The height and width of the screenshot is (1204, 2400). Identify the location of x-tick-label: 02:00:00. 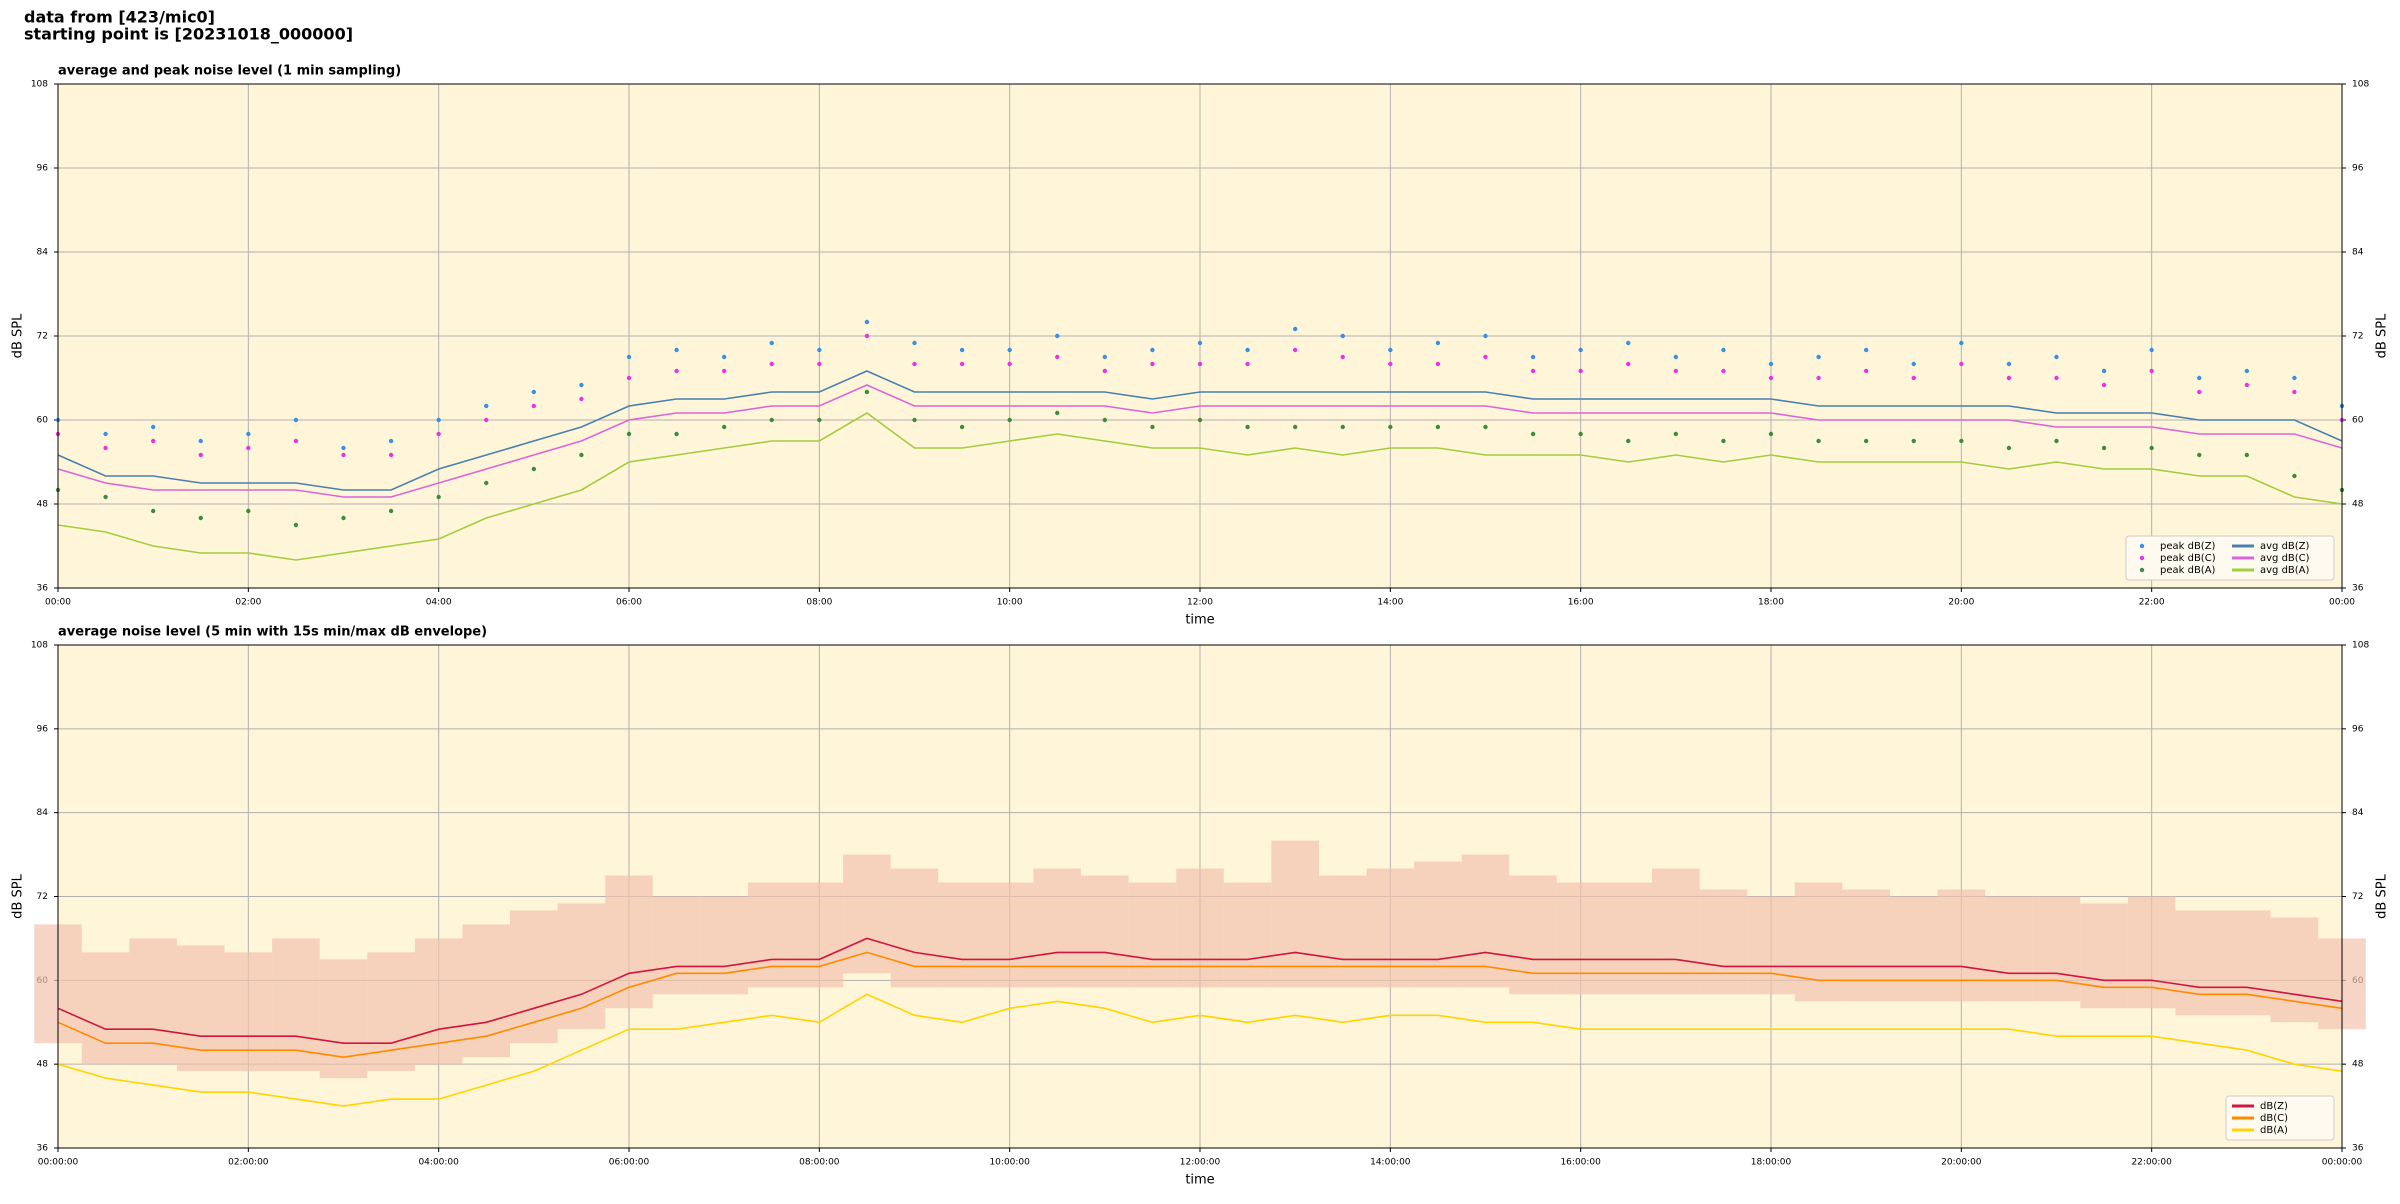
(248, 1163).